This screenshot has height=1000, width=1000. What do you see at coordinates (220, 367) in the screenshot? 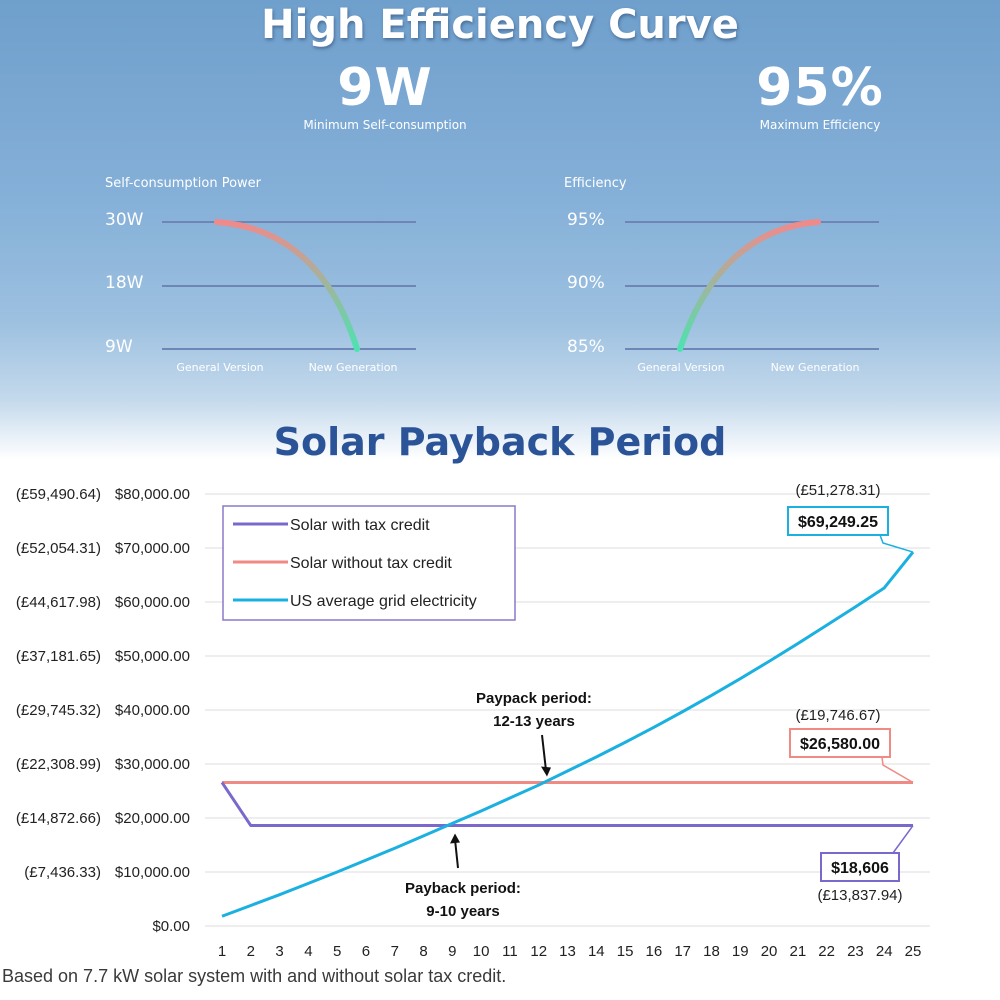
I see `power-x-label: General Version` at bounding box center [220, 367].